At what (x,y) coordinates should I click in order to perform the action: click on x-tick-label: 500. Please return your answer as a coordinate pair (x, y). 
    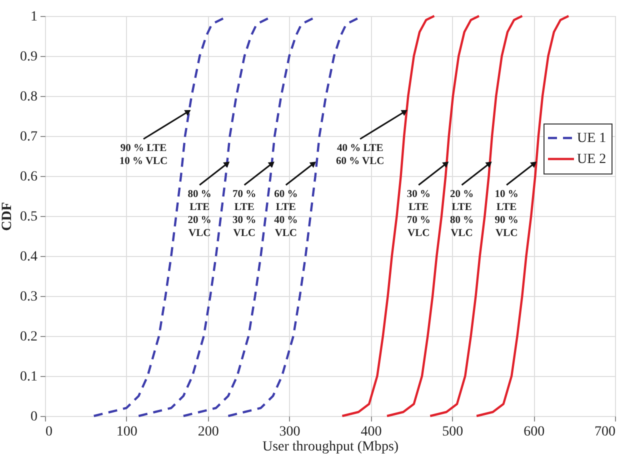
    Looking at the image, I should click on (453, 432).